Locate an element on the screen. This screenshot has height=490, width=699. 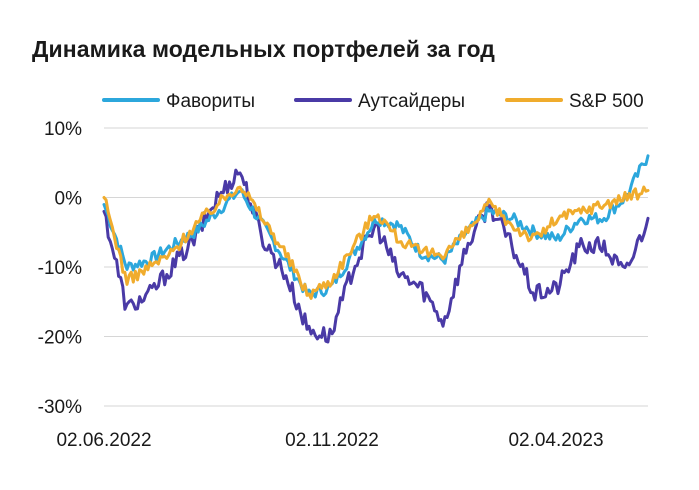
x-tick-label: 02.06.2022 is located at coordinates (103, 440).